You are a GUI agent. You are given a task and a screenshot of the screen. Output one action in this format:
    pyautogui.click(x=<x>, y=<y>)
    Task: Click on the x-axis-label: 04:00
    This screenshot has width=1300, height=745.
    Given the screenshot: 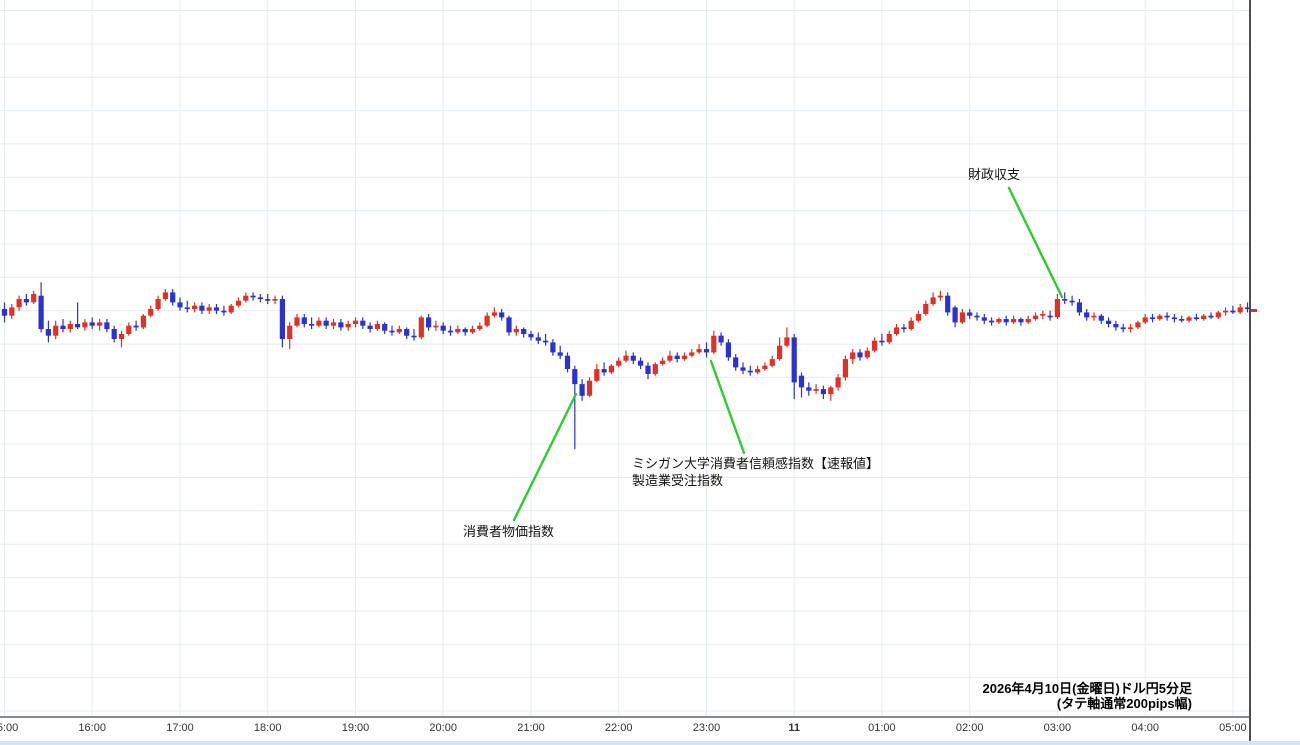 What is the action you would take?
    pyautogui.click(x=1145, y=728)
    